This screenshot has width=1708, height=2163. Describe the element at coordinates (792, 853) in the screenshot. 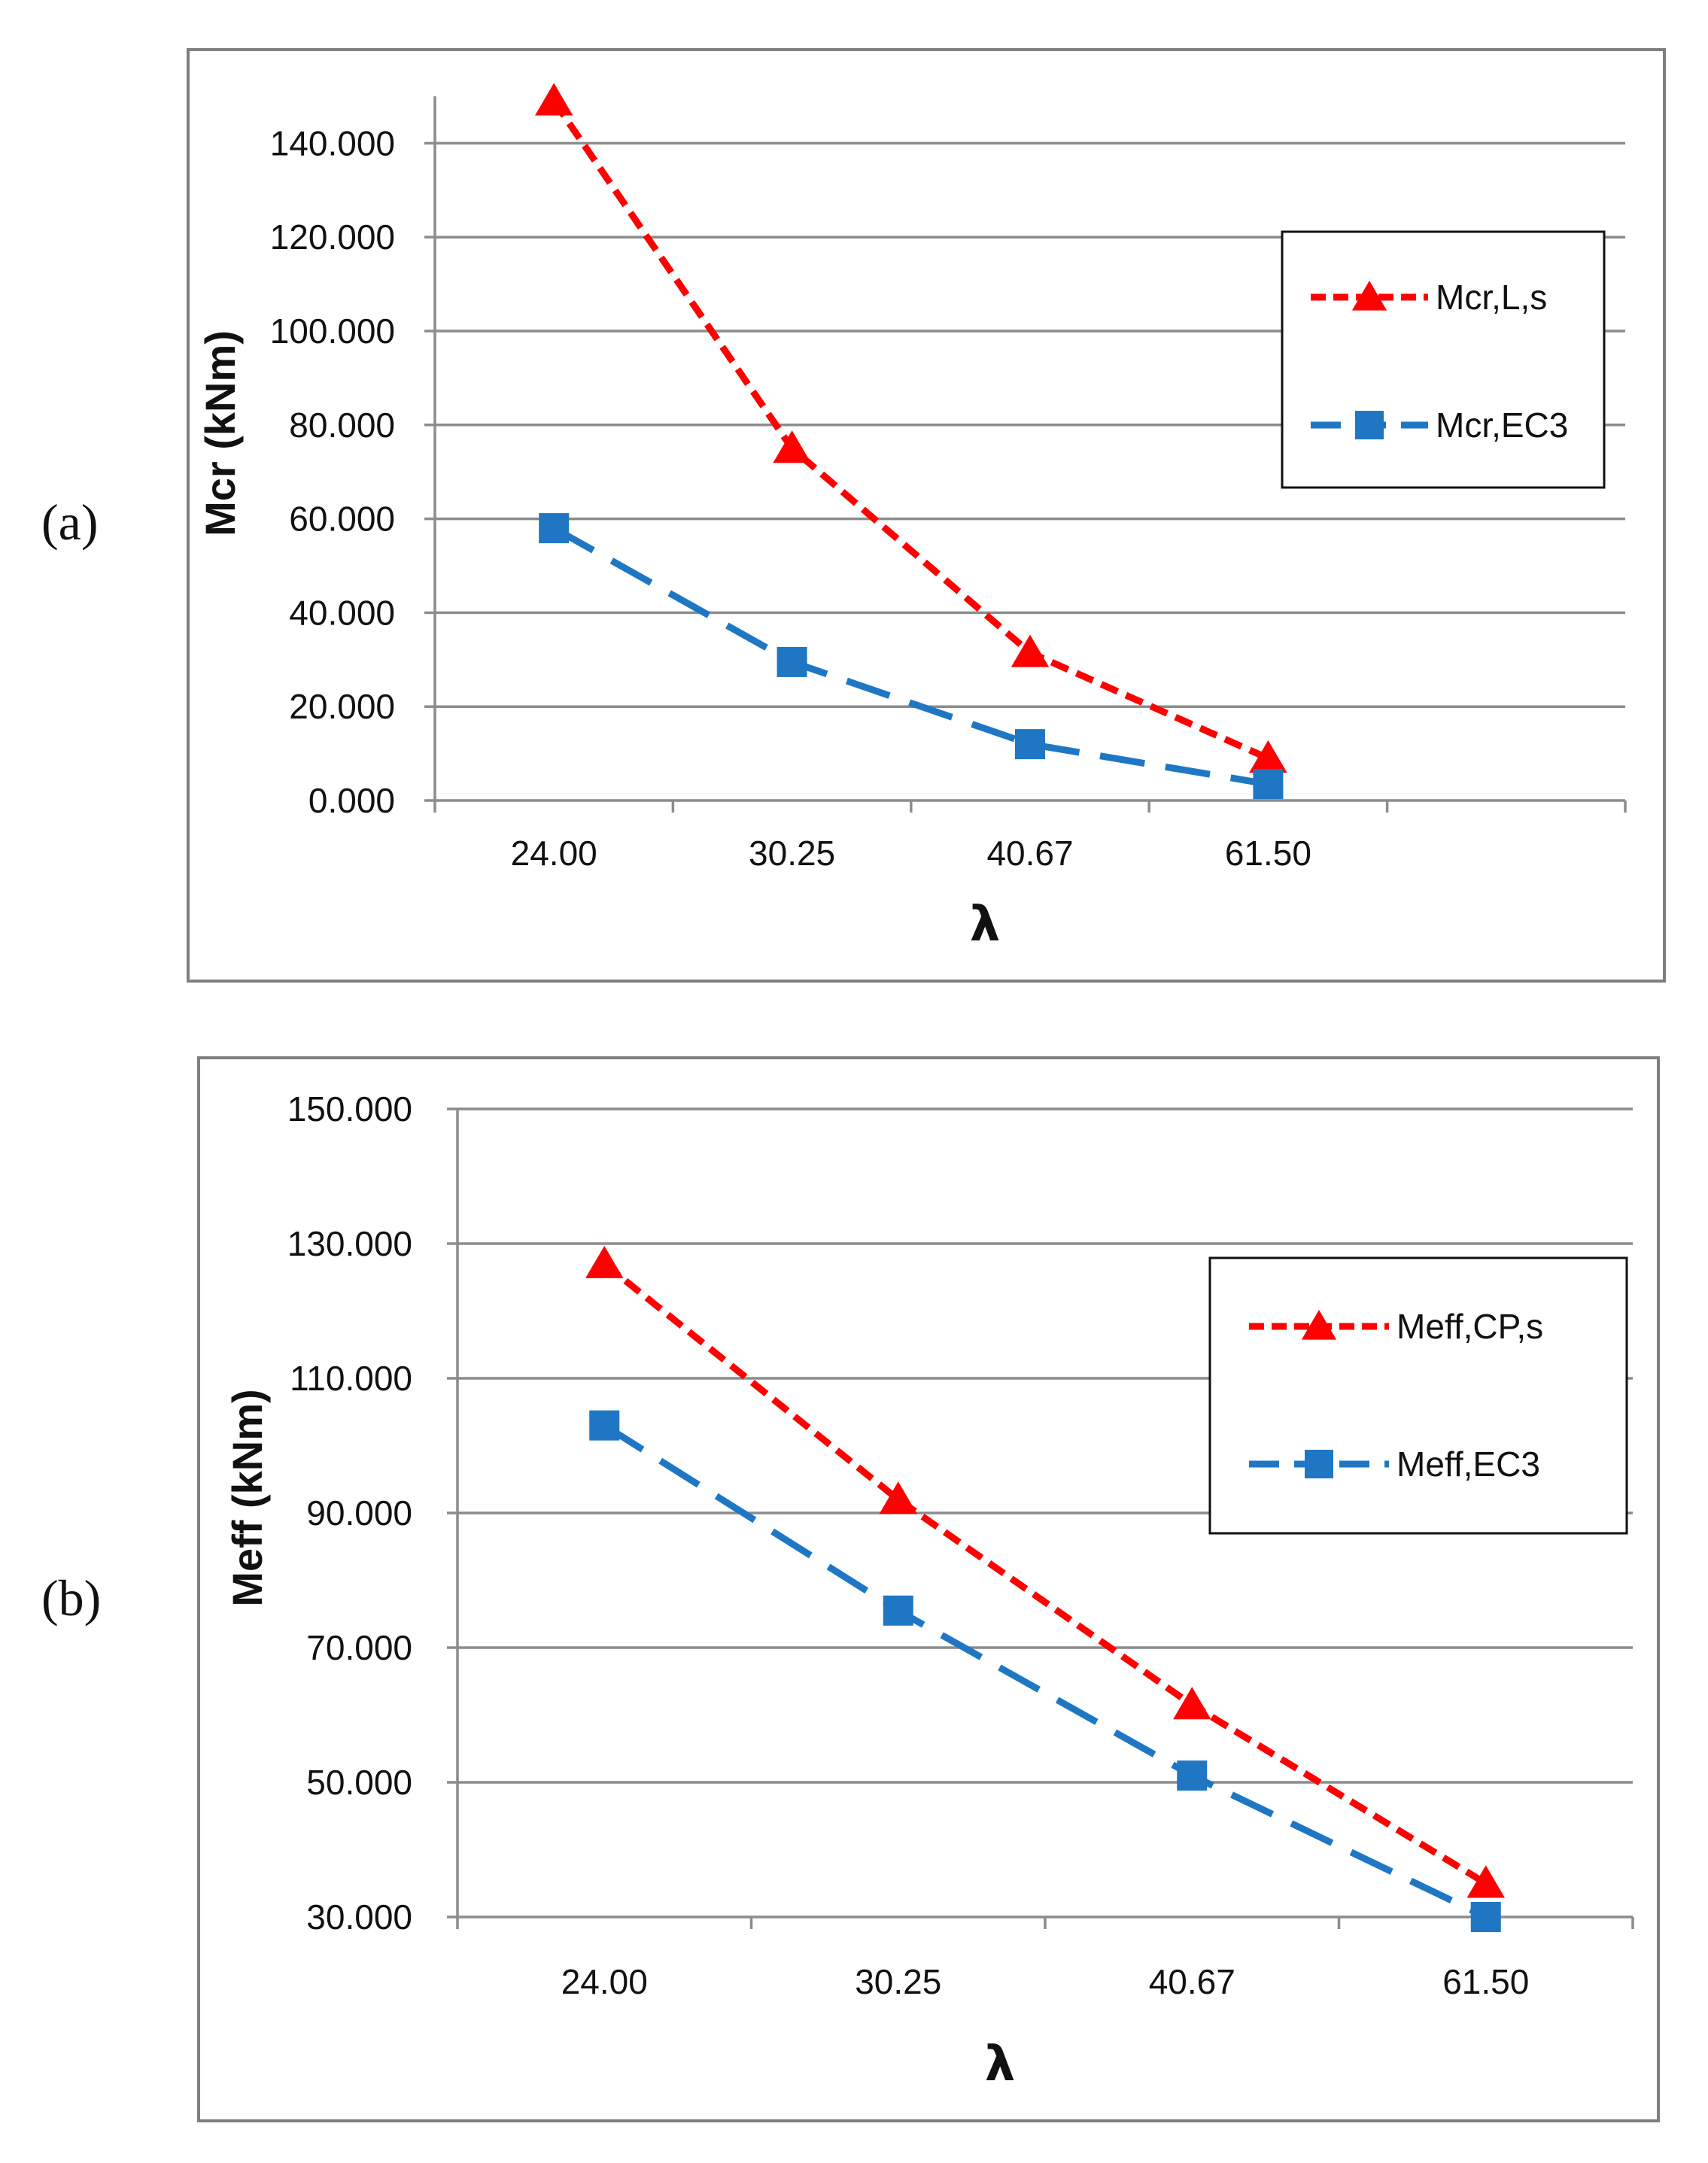

I see `x-tick-label-a-1: 30.25` at that location.